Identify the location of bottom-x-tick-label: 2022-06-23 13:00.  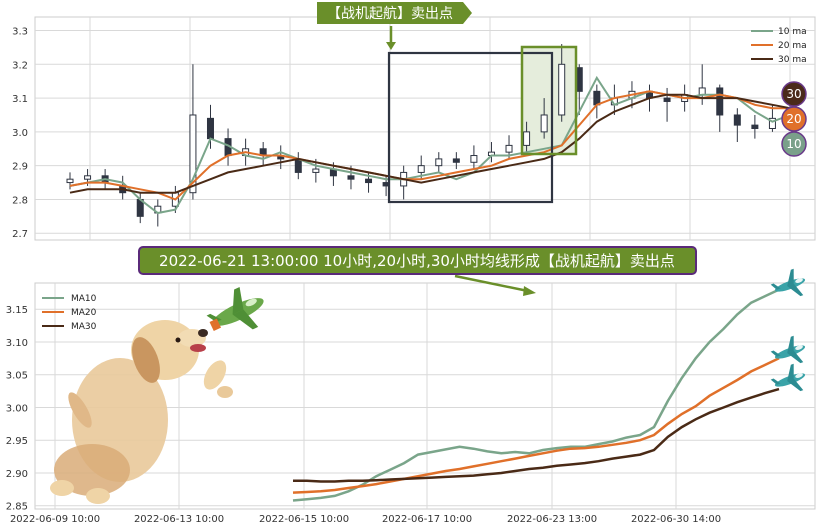
(552, 519).